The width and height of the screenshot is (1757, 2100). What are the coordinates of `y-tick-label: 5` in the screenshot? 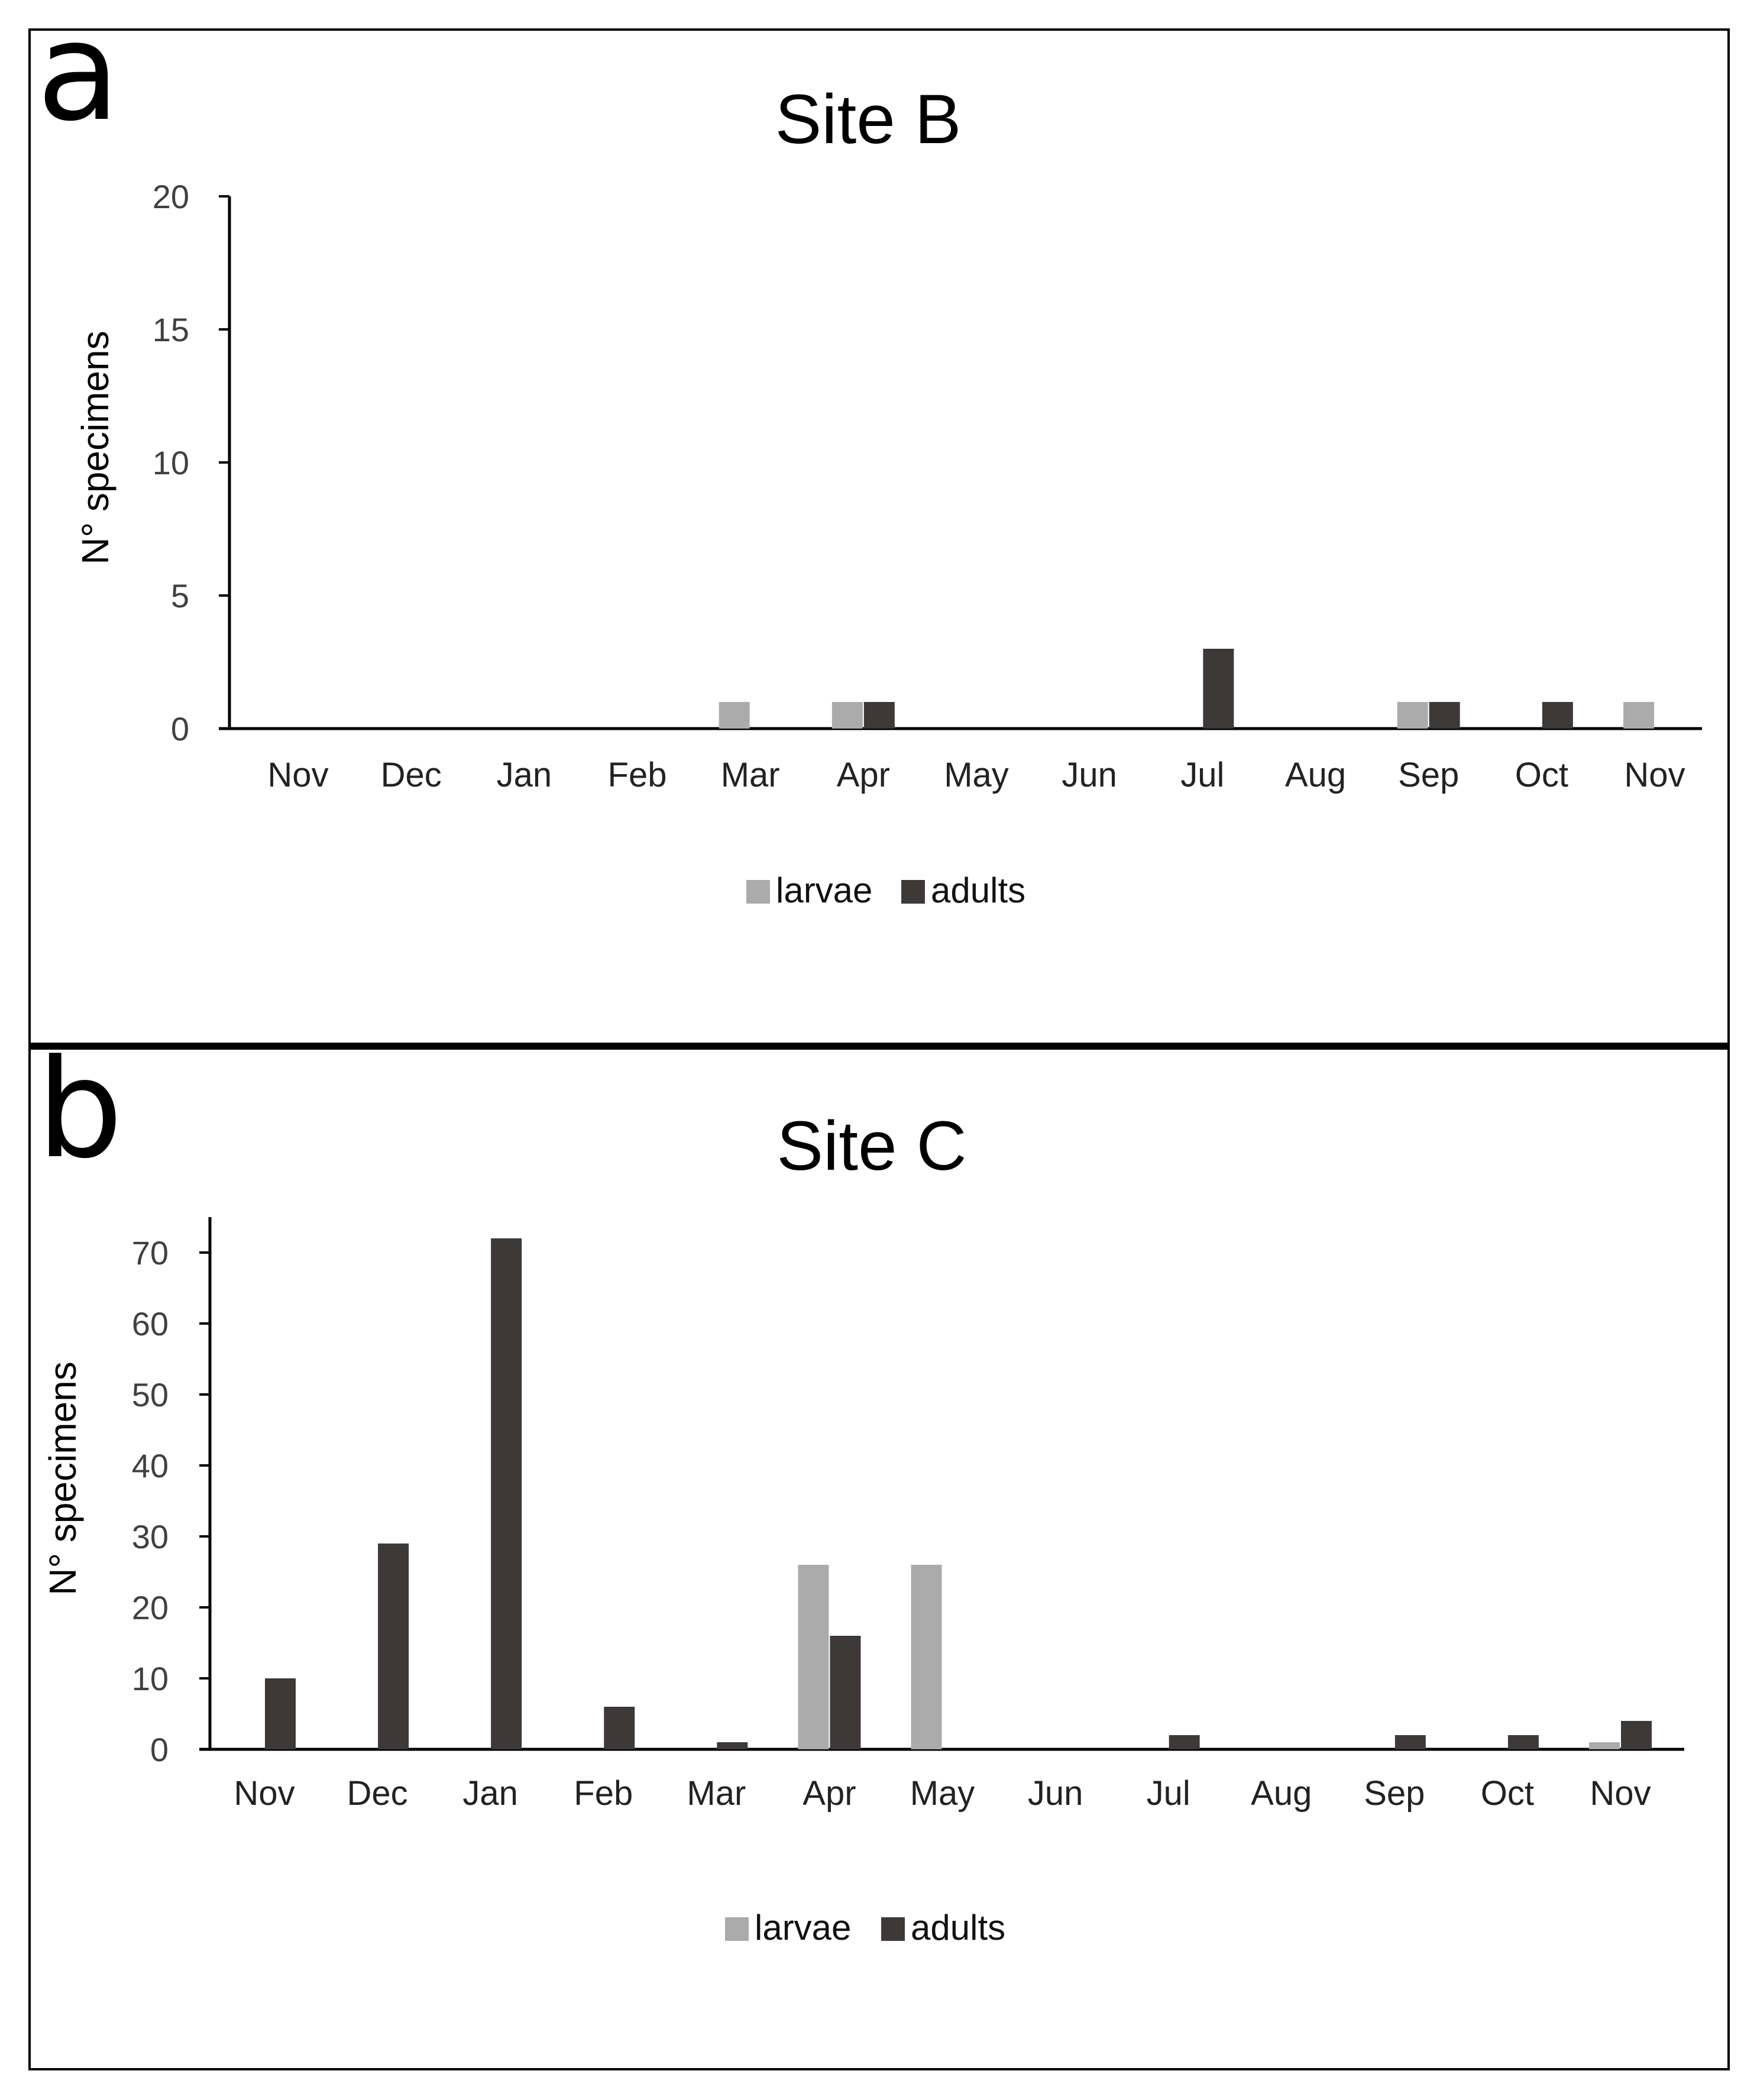 It's located at (180, 595).